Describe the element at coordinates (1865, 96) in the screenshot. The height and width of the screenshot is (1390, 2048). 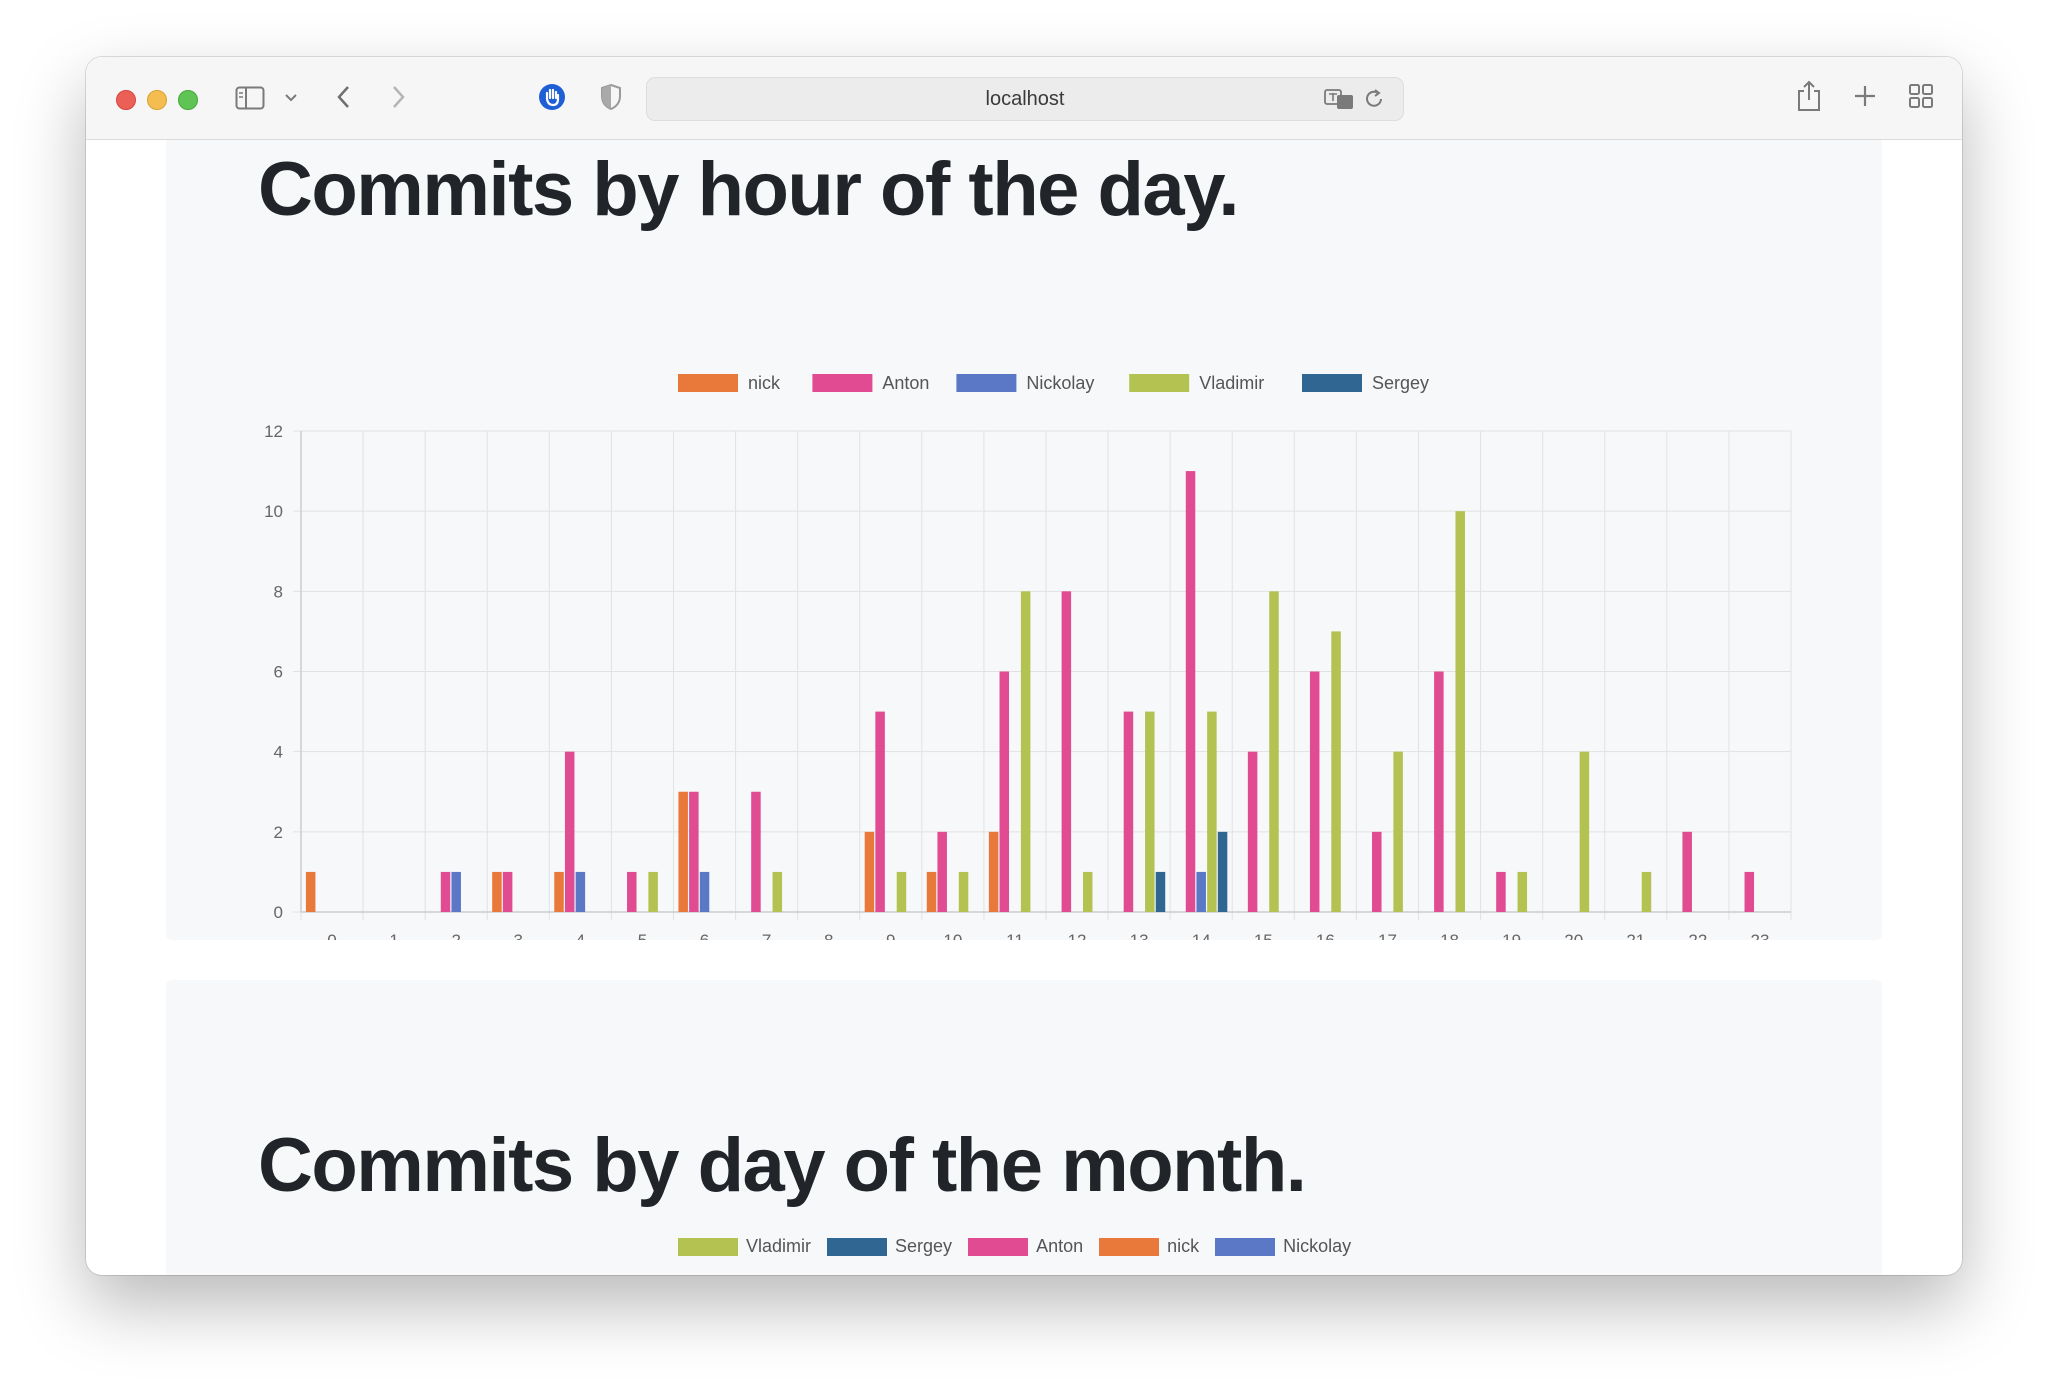
I see `new-tab-icon` at that location.